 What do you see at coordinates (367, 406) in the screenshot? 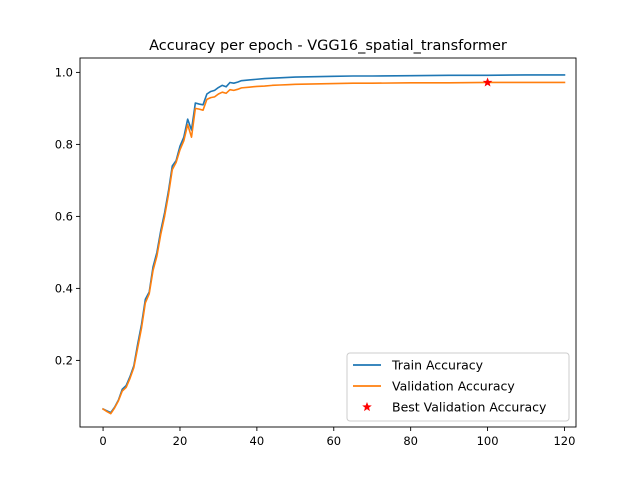
I see `legend-marker-best-validation` at bounding box center [367, 406].